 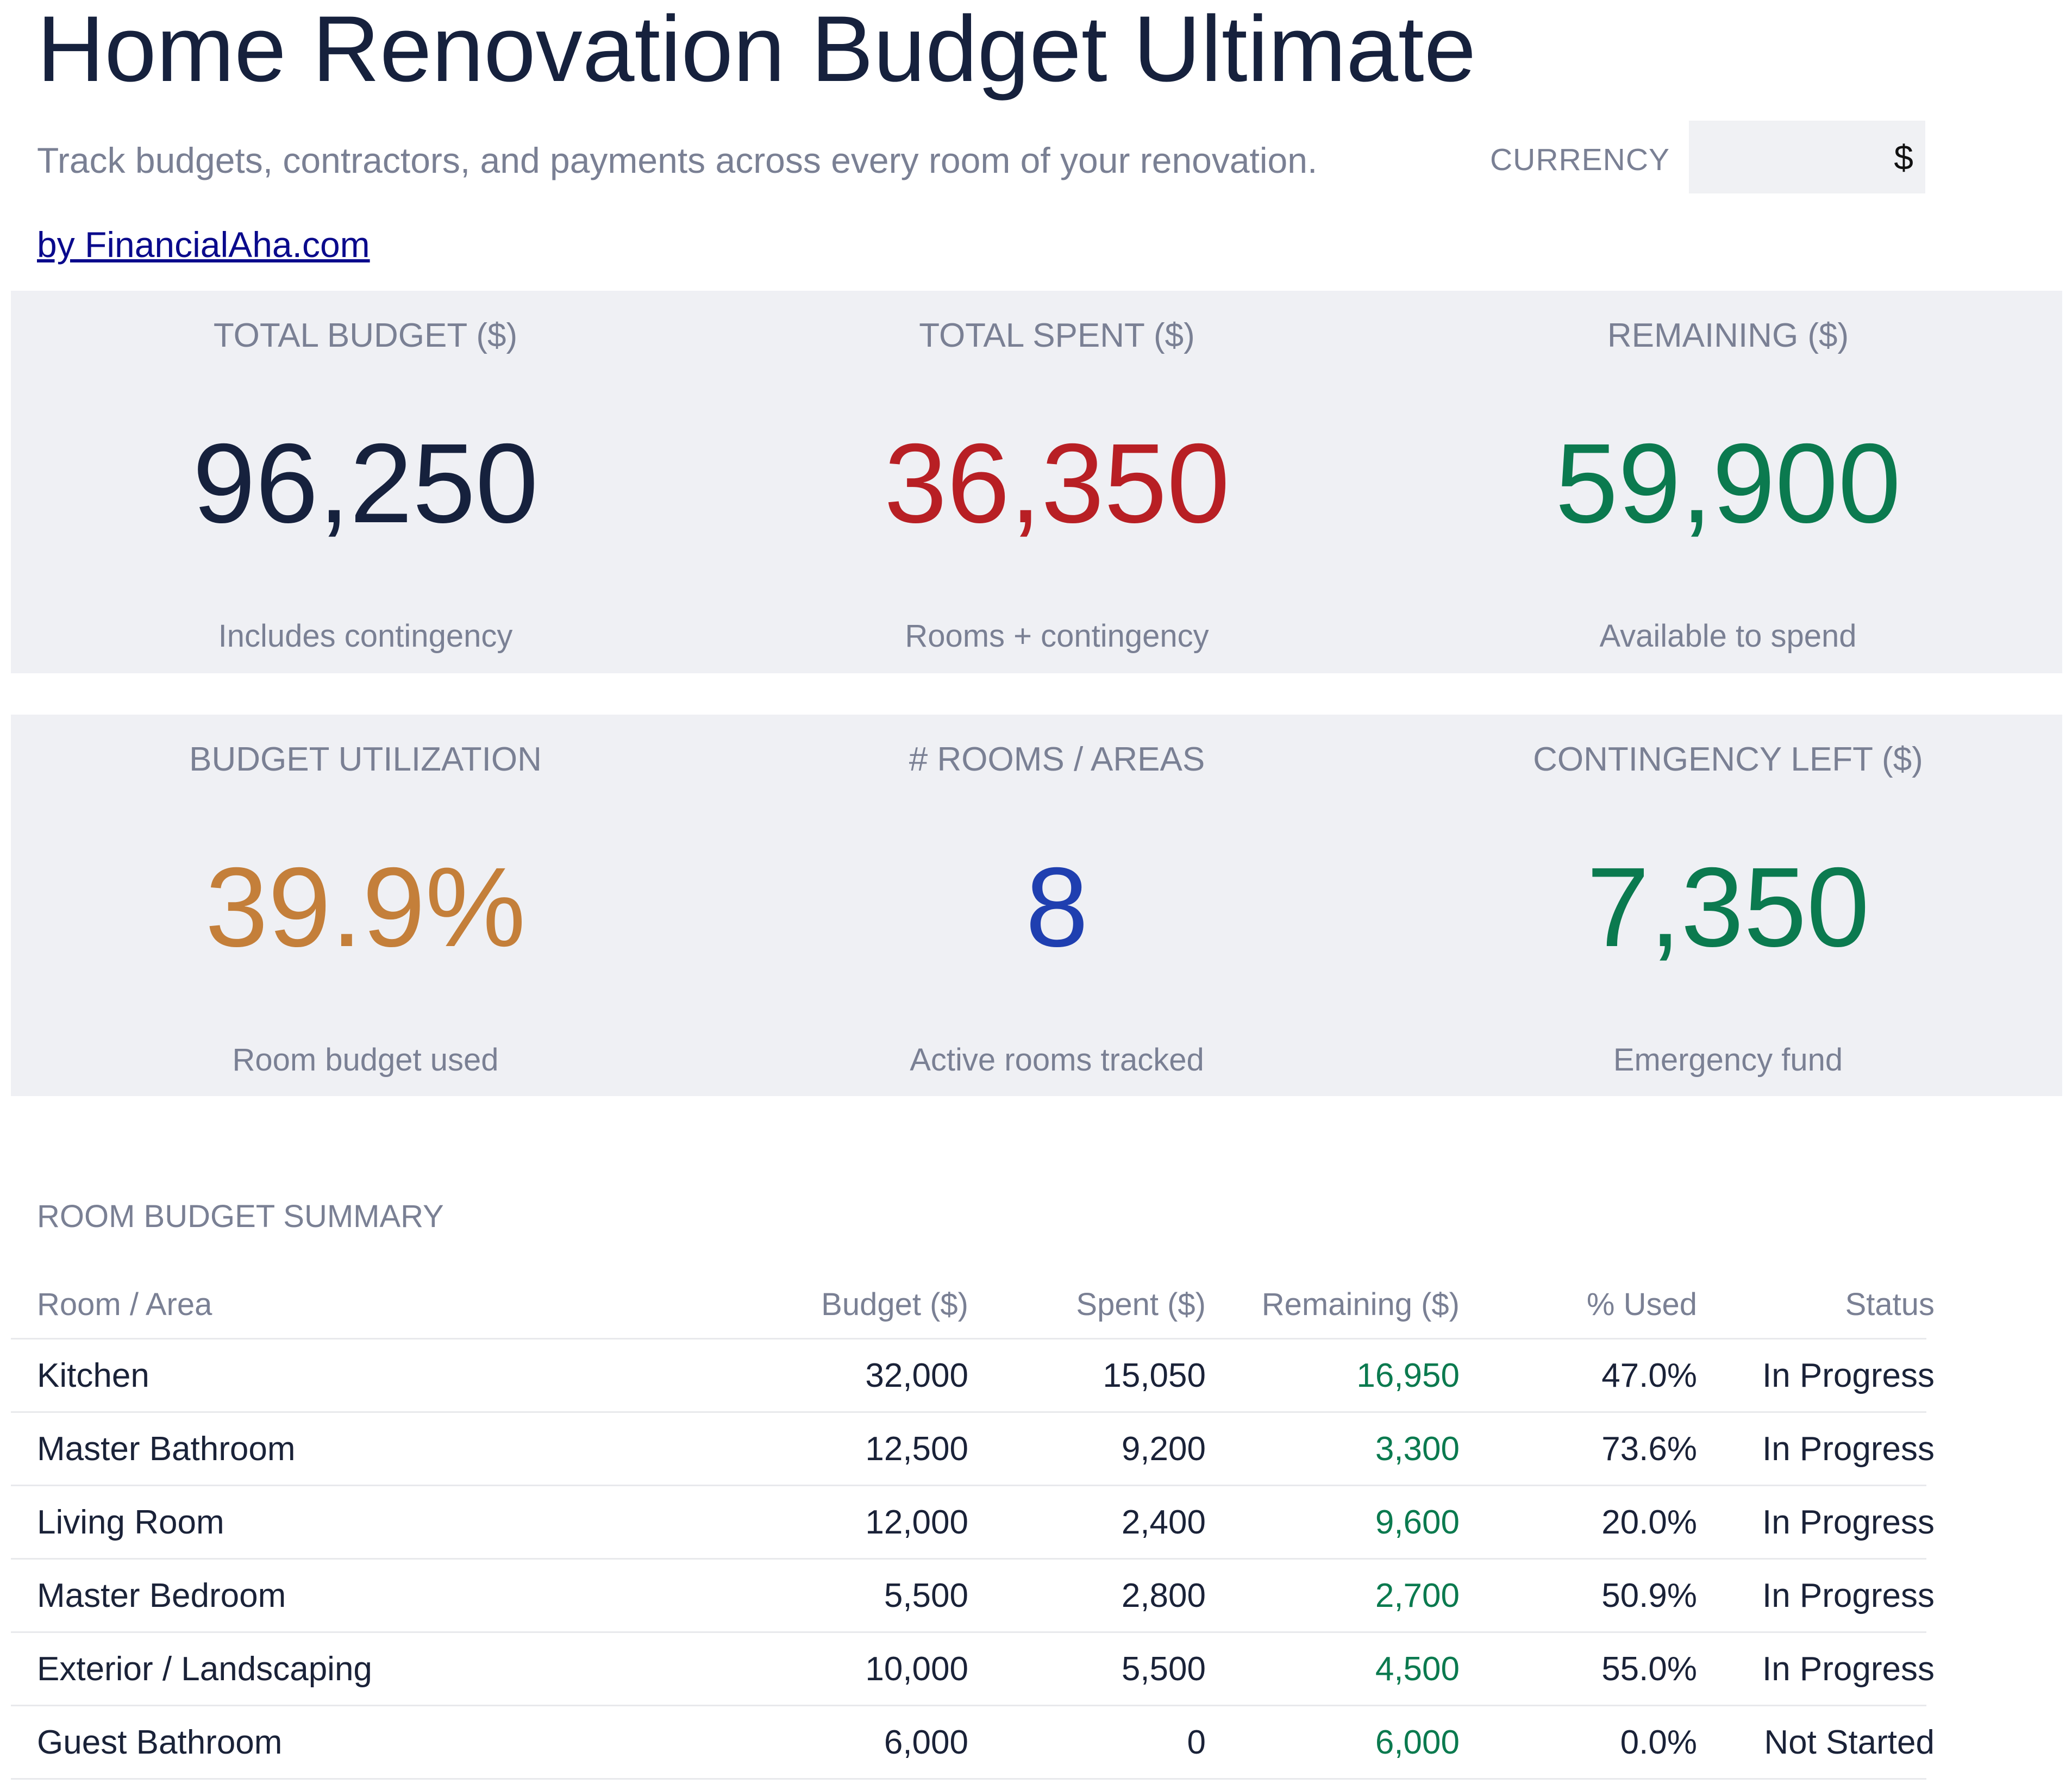 I want to click on cell-pct-used: 55.0%, so click(x=1649, y=1669).